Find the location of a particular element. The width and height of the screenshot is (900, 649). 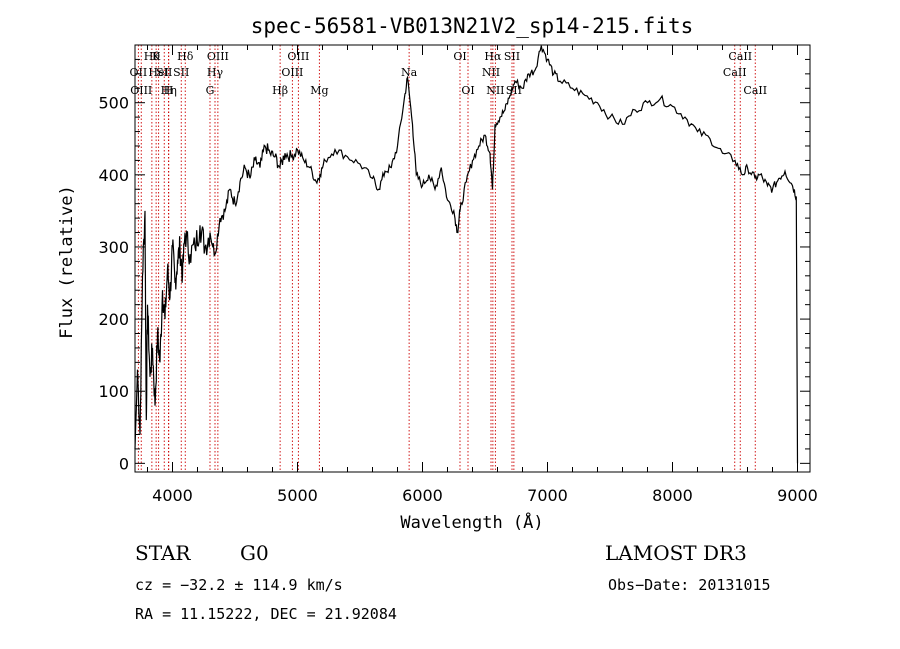

spectral-line-label: Hη is located at coordinates (169, 90).